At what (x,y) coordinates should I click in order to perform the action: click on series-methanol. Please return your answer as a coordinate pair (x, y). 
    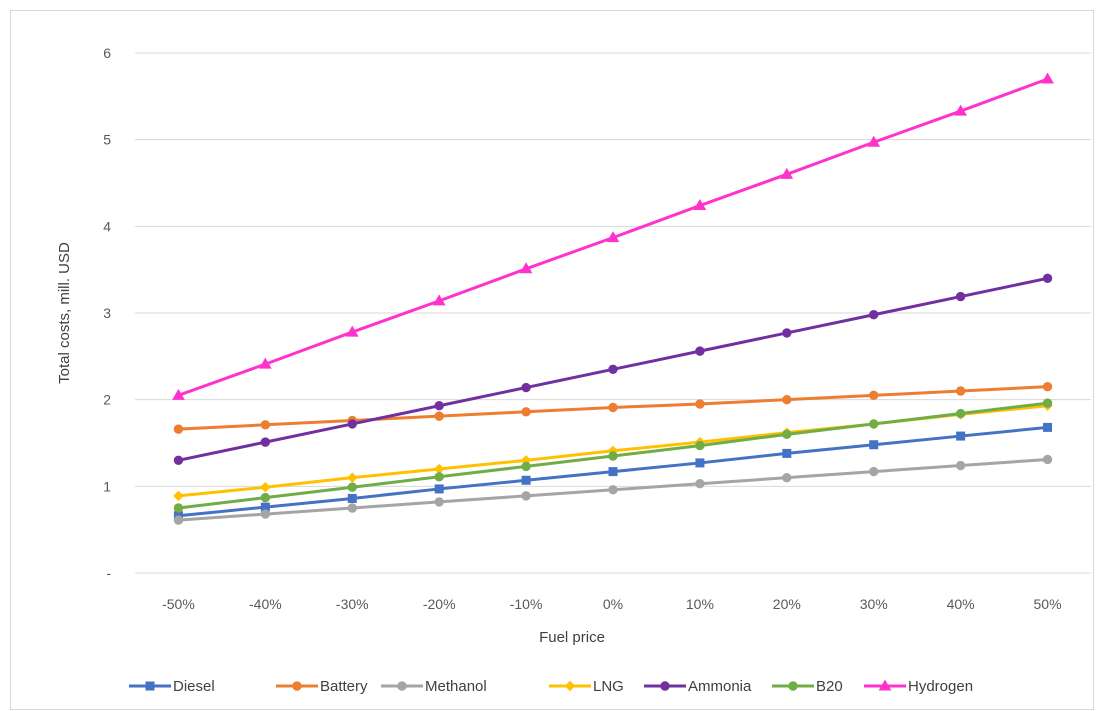
    Looking at the image, I should click on (613, 489).